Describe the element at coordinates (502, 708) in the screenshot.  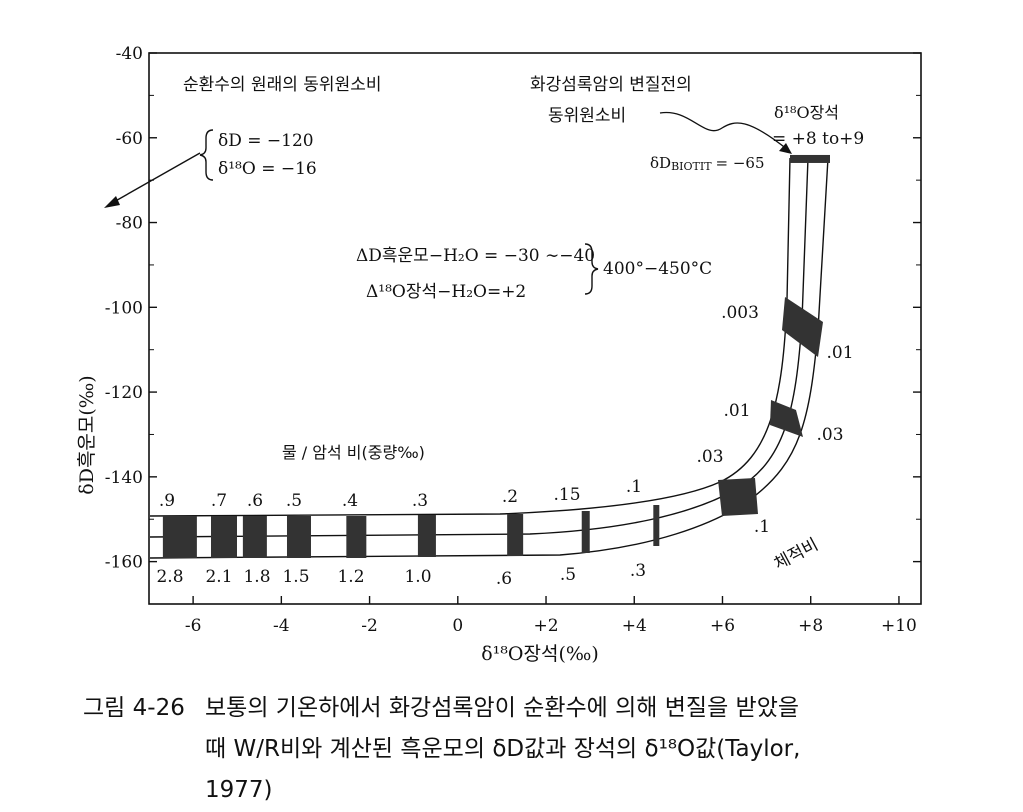
I see `caption-line-1: 보통의 기온하에서 화강섬록암이 순환수에 의해 변질을 받았을` at that location.